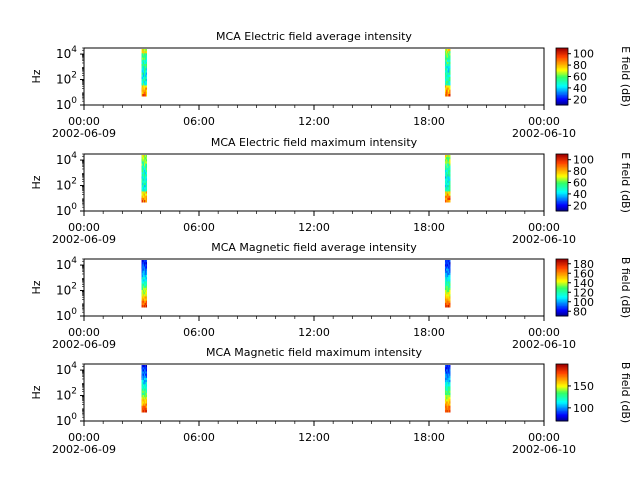  Describe the element at coordinates (66, 159) in the screenshot. I see `y-tick-label: 104` at that location.